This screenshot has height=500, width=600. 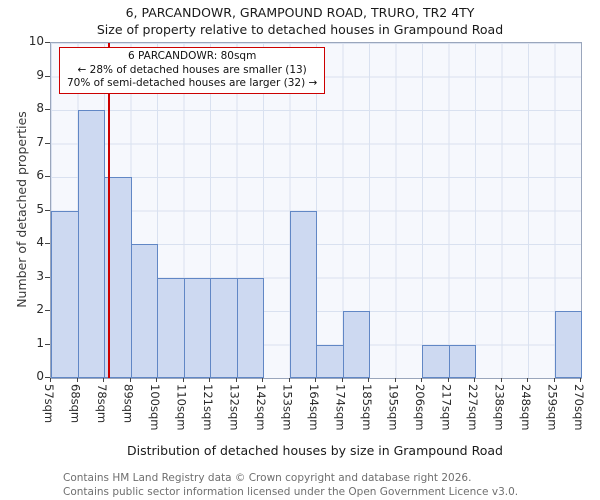 What do you see at coordinates (568, 344) in the screenshot?
I see `bar-259sqm` at bounding box center [568, 344].